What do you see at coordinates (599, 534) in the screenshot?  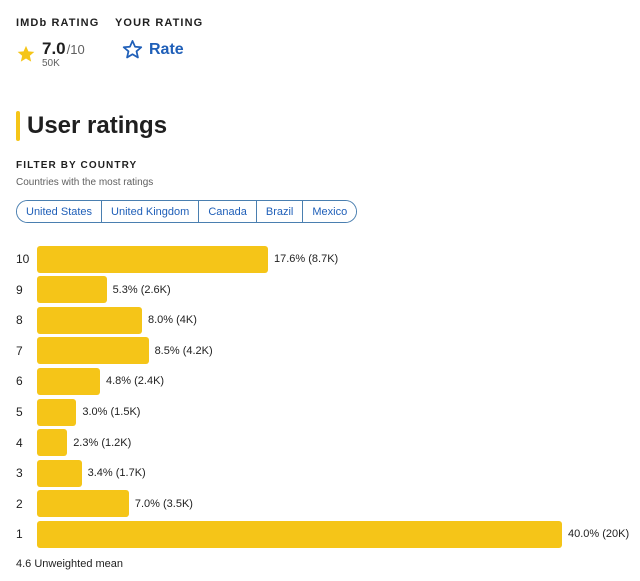 I see `bar-value-label: 40.0% (20K)` at bounding box center [599, 534].